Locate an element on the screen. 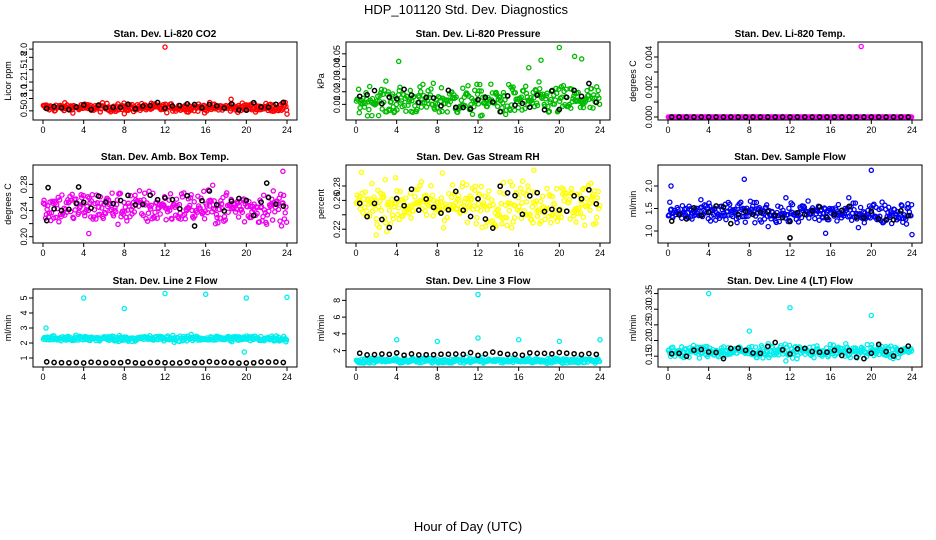 The height and width of the screenshot is (540, 936). x-tick-label: 20 is located at coordinates (246, 130).